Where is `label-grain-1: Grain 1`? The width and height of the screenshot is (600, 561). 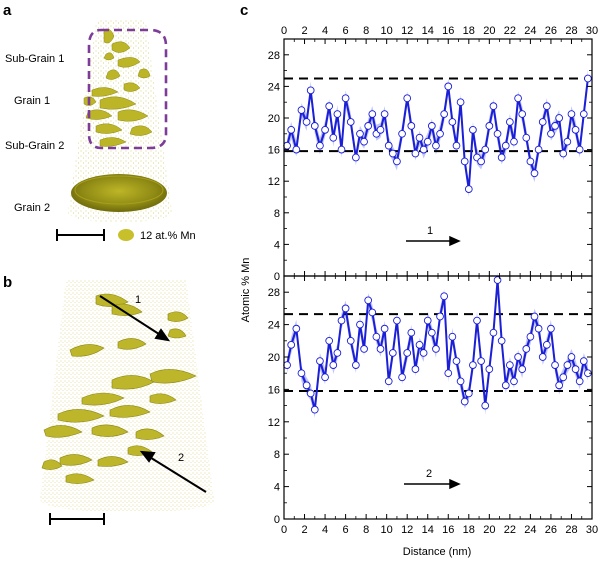
label-grain-1: Grain 1 is located at coordinates (32, 101).